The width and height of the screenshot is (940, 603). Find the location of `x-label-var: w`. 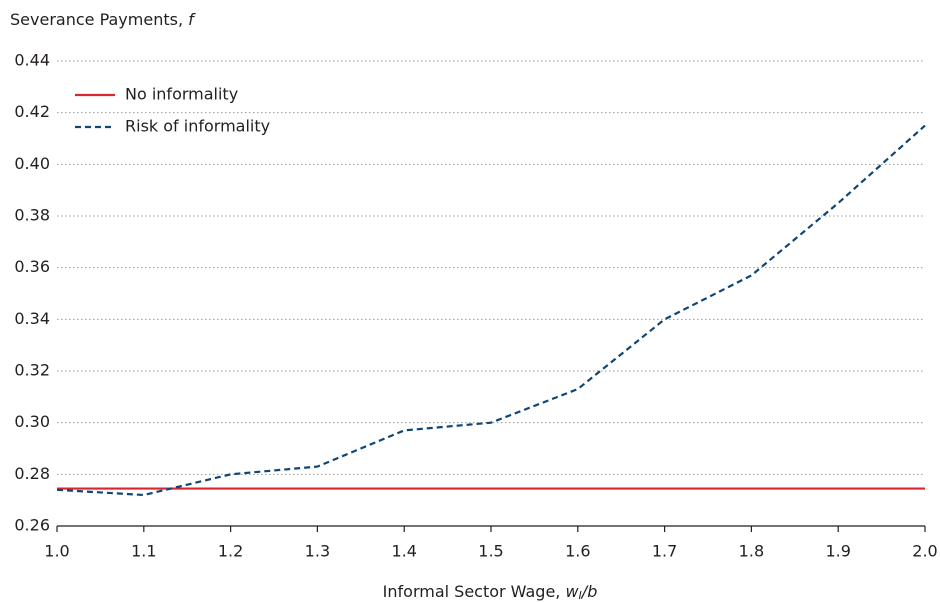

x-label-var: w is located at coordinates (572, 591).